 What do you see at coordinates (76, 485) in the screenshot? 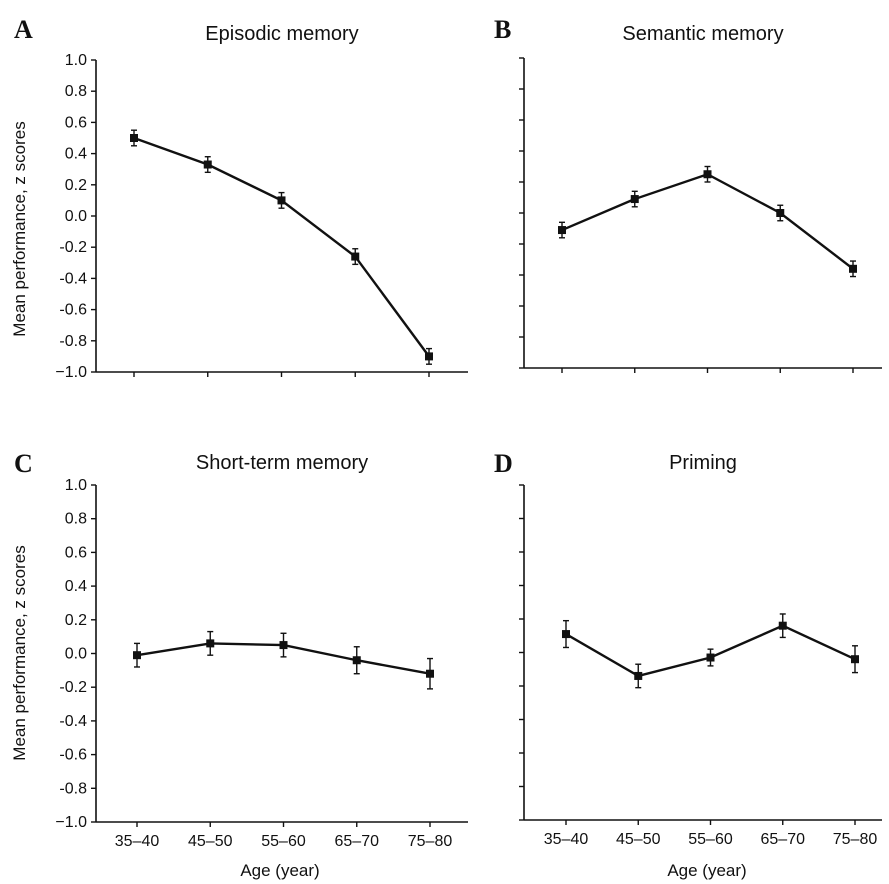
I see `panel-c-y-tick-label: 1.0` at bounding box center [76, 485].